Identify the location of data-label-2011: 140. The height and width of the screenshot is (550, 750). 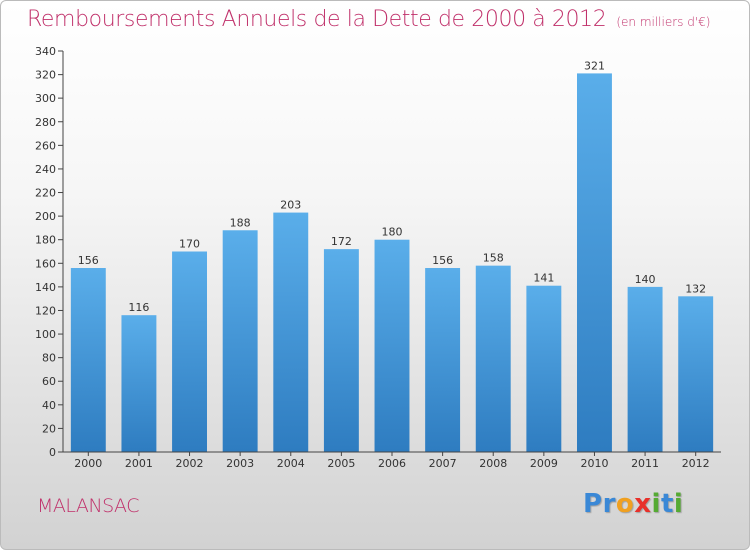
(645, 279).